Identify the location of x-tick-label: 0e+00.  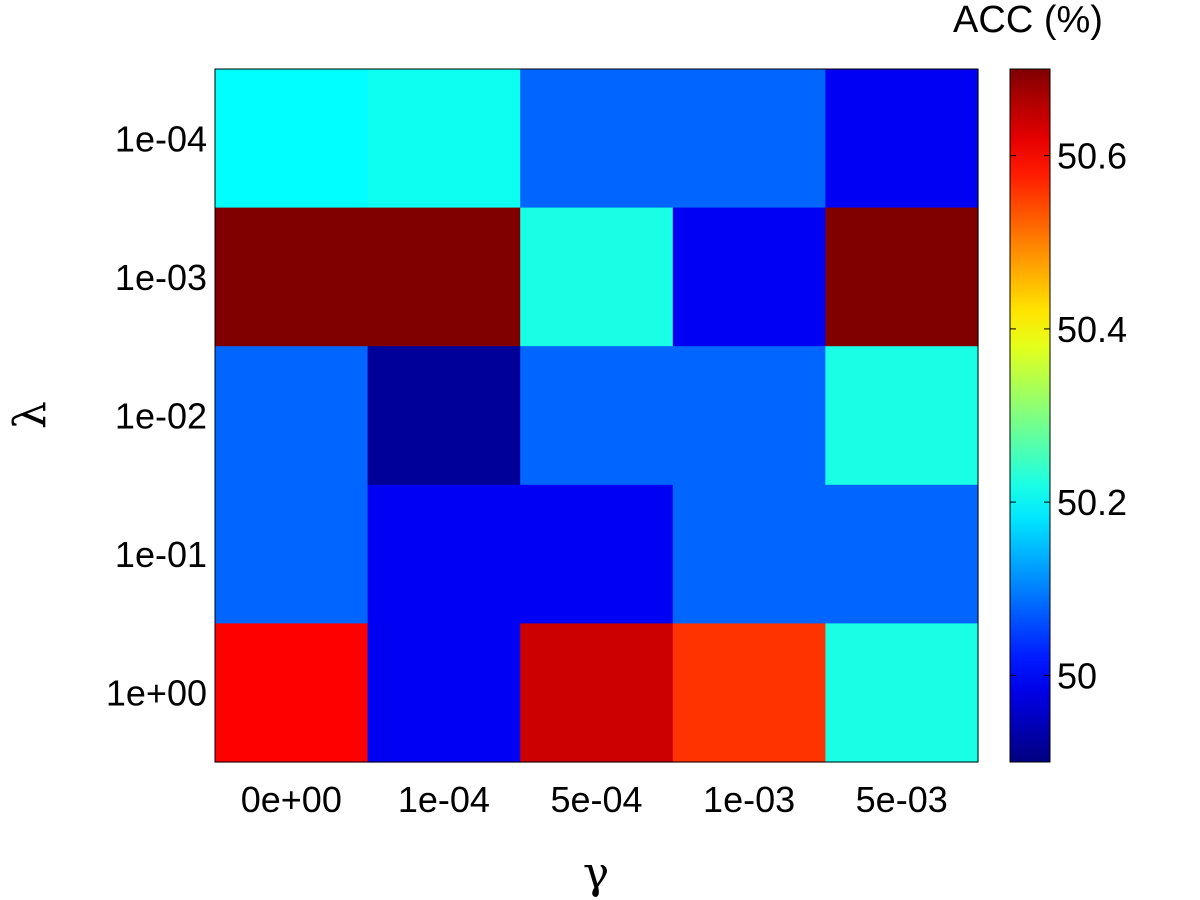
(291, 799).